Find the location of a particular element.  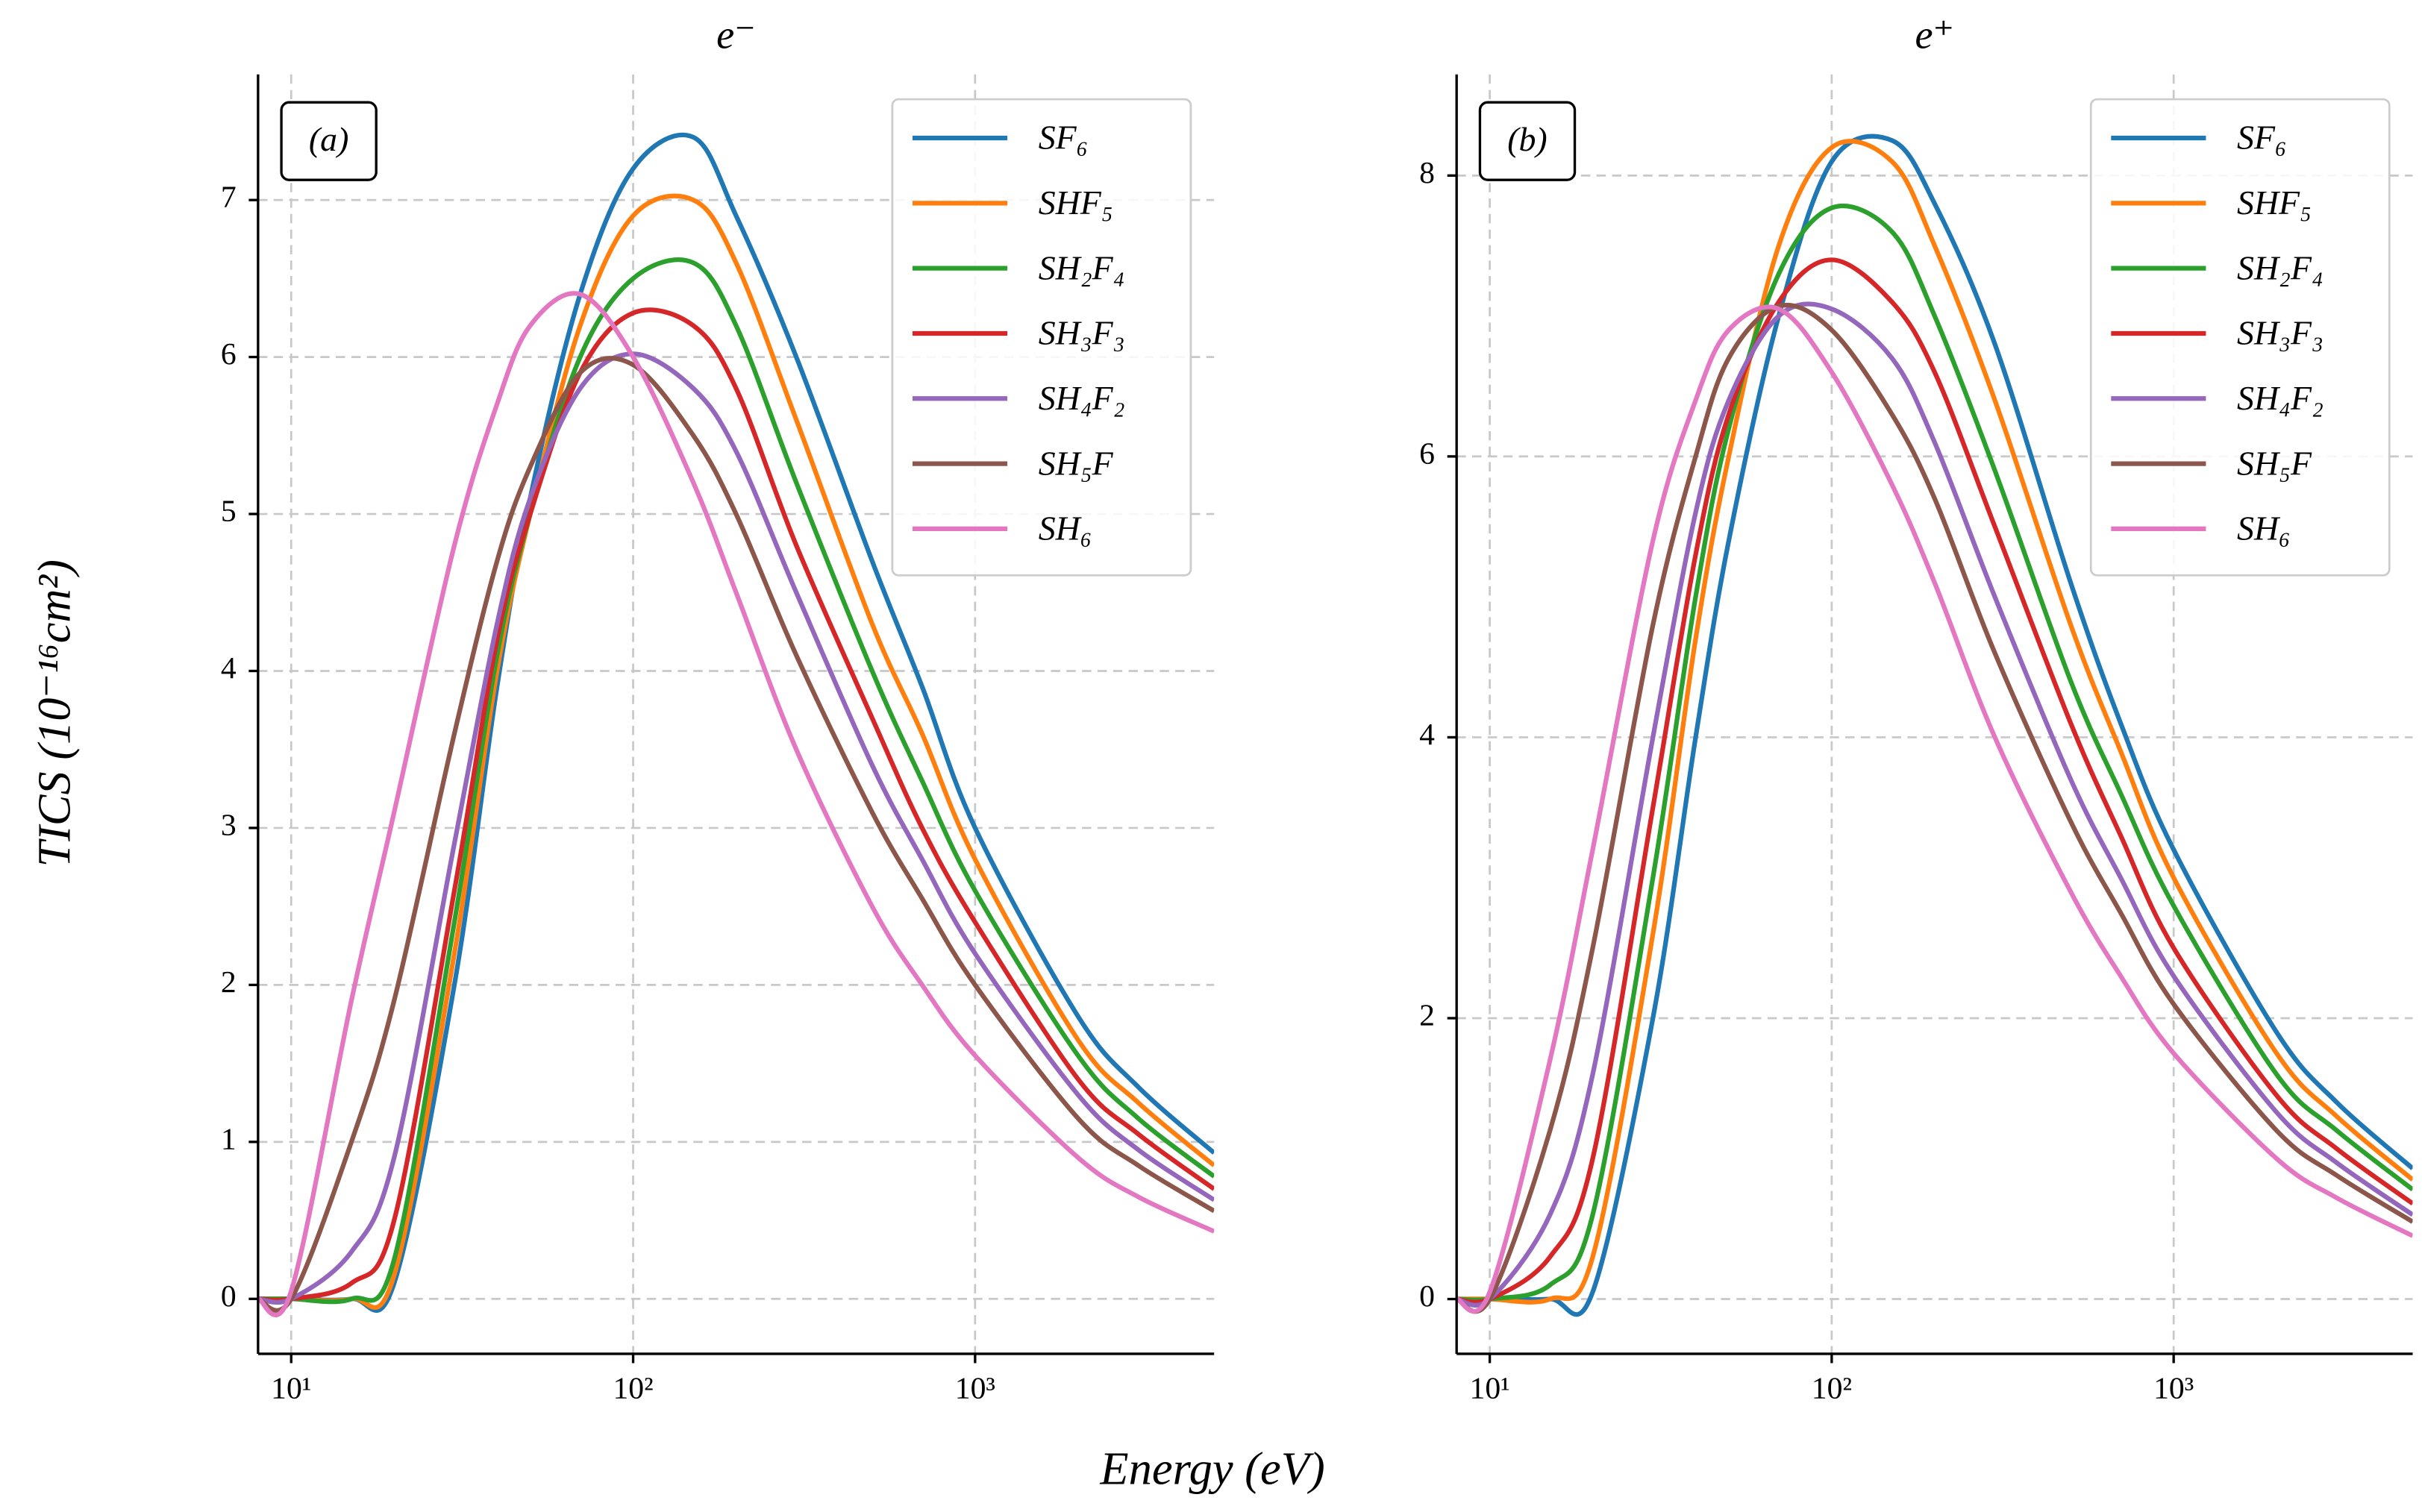

y-tick-label: 3 is located at coordinates (229, 826).